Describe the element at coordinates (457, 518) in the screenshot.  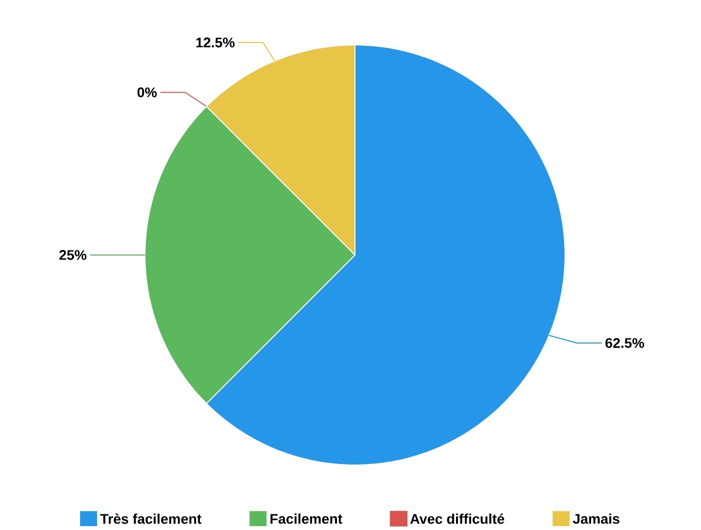
I see `legend-label: Avec difficulté` at that location.